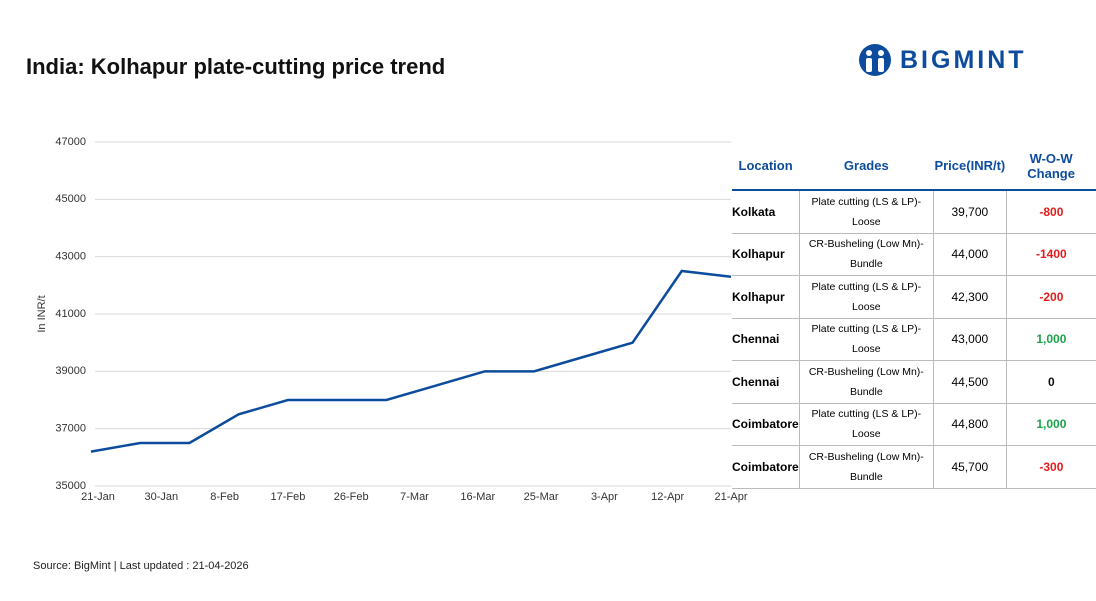 The width and height of the screenshot is (1096, 601). Describe the element at coordinates (70, 314) in the screenshot. I see `y-tick-label: 41000` at that location.